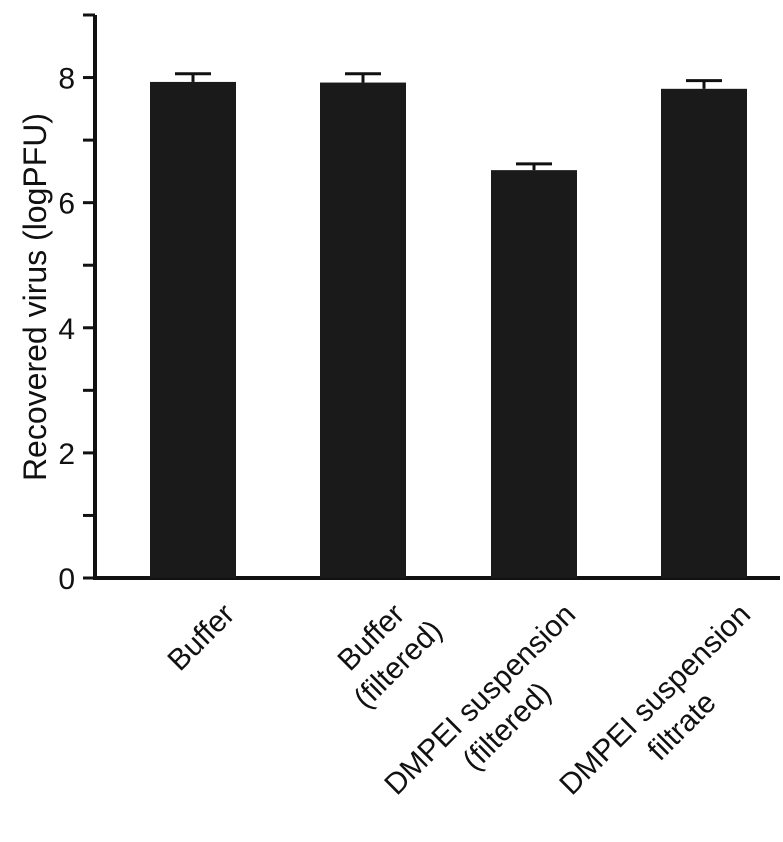  Describe the element at coordinates (35, 297) in the screenshot. I see `y-axis-title: Recovered virus (logPFU)` at that location.